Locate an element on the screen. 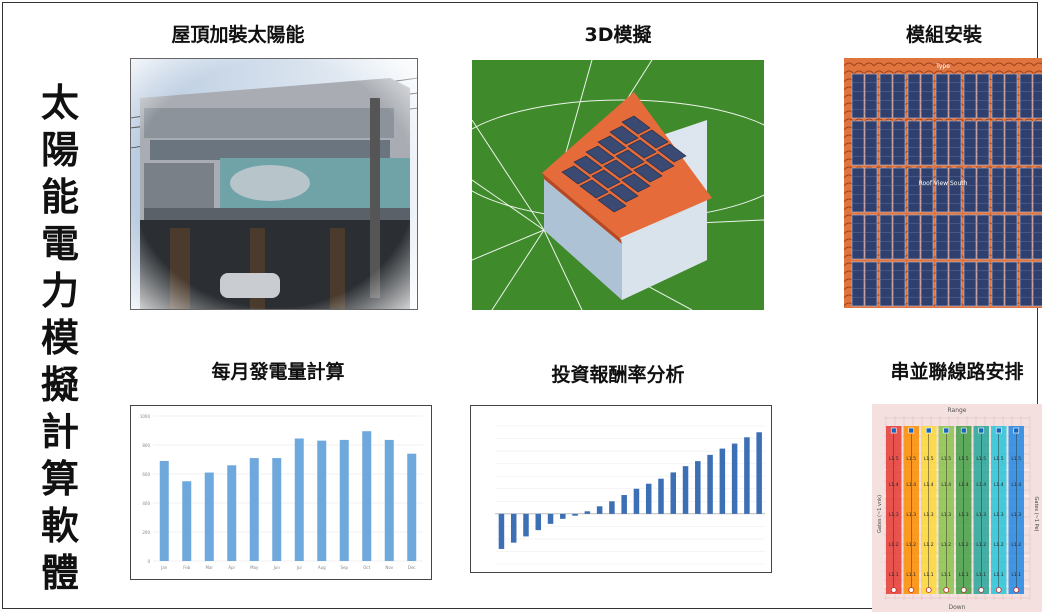 The image size is (1042, 612). caption-monthly-generation: 每月發電量計算 is located at coordinates (278, 372).